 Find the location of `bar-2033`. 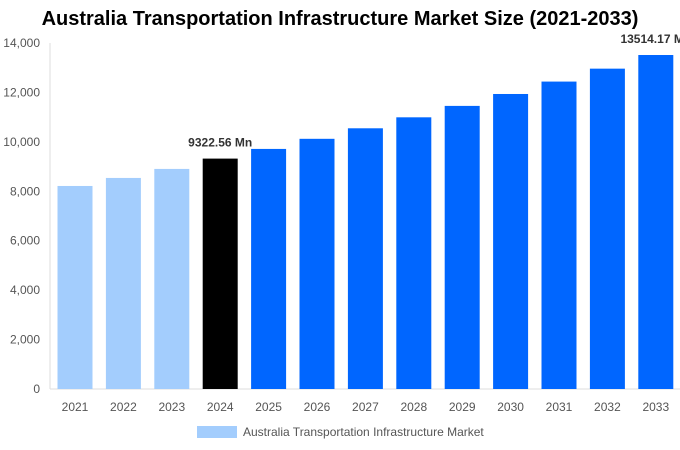

bar-2033 is located at coordinates (656, 222).